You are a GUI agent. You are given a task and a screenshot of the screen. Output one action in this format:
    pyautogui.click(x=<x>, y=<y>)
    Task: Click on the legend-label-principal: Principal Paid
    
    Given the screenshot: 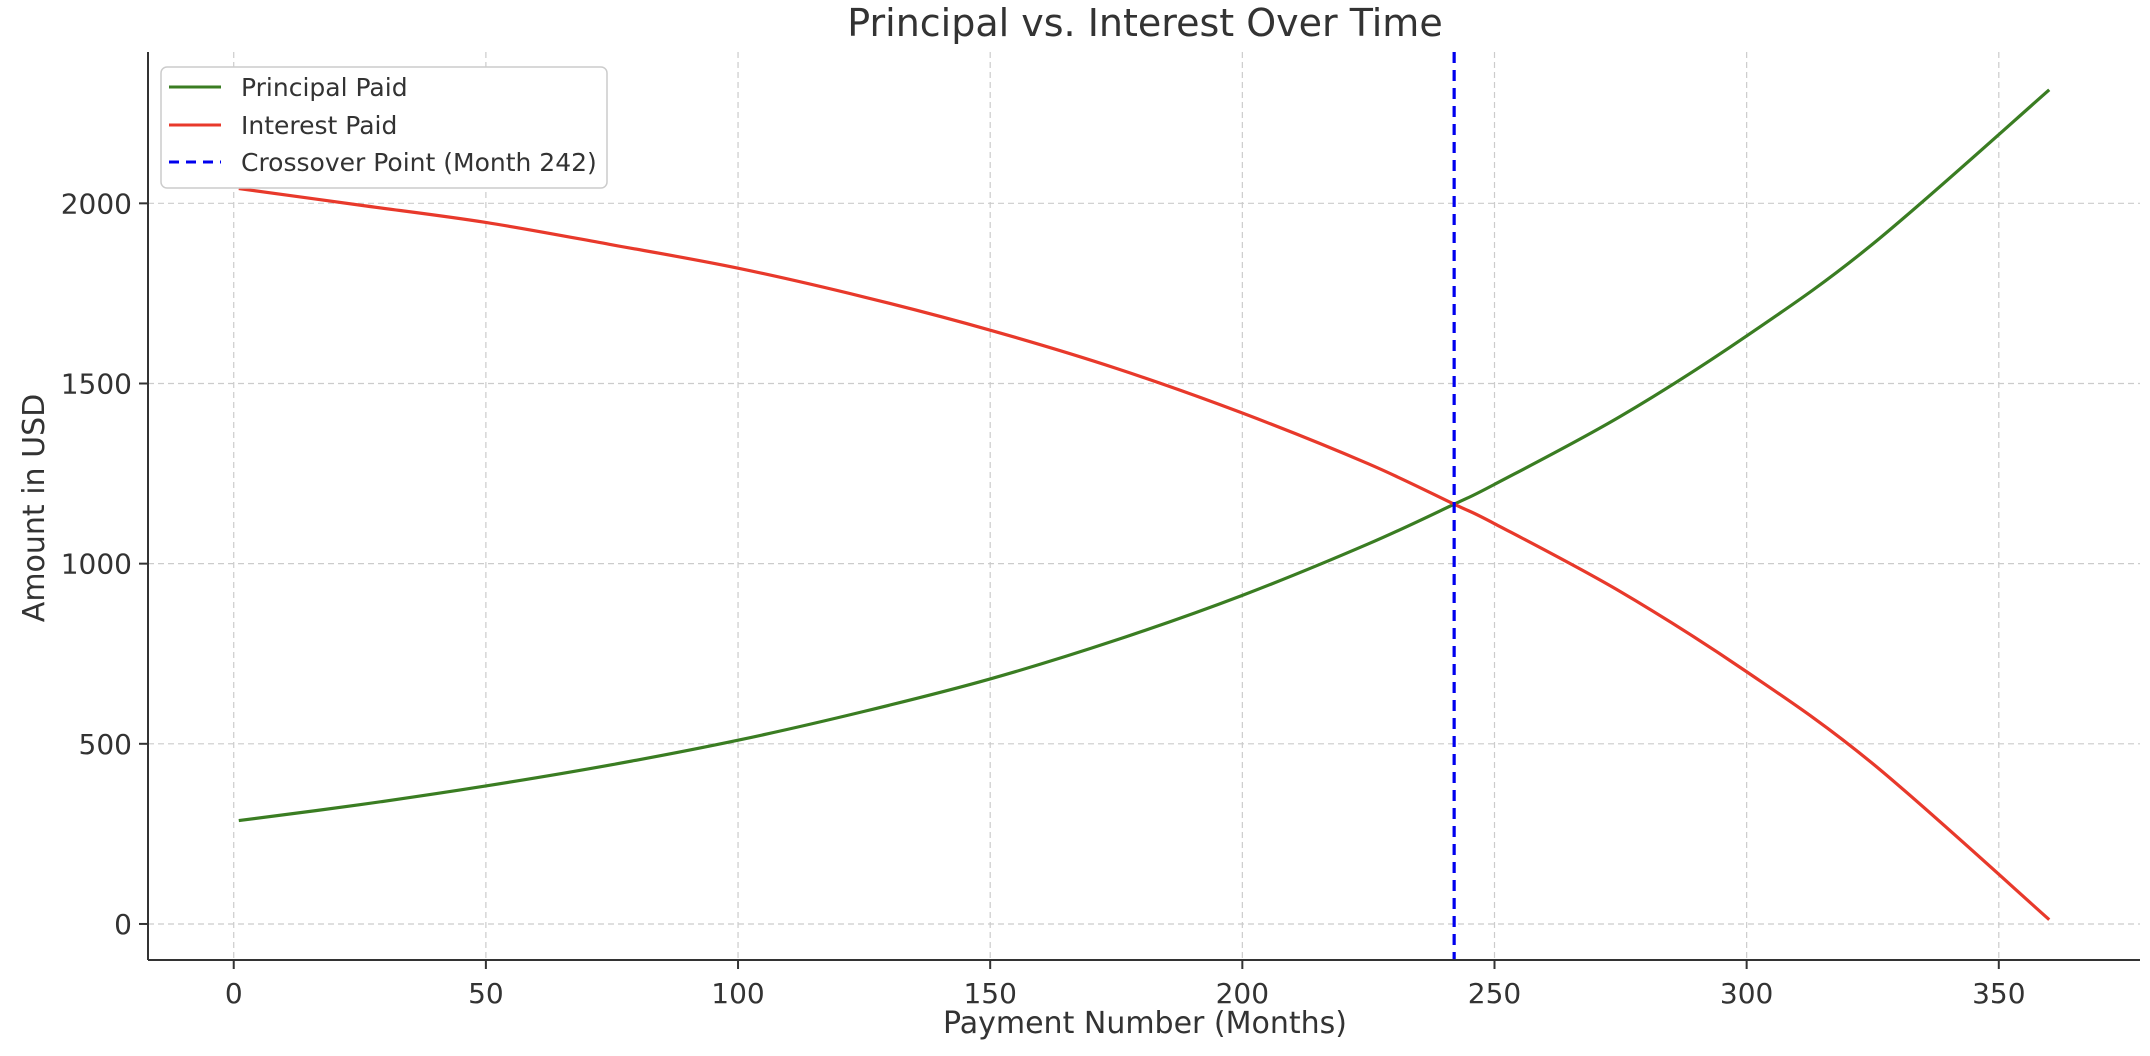 What is the action you would take?
    pyautogui.click(x=324, y=87)
    